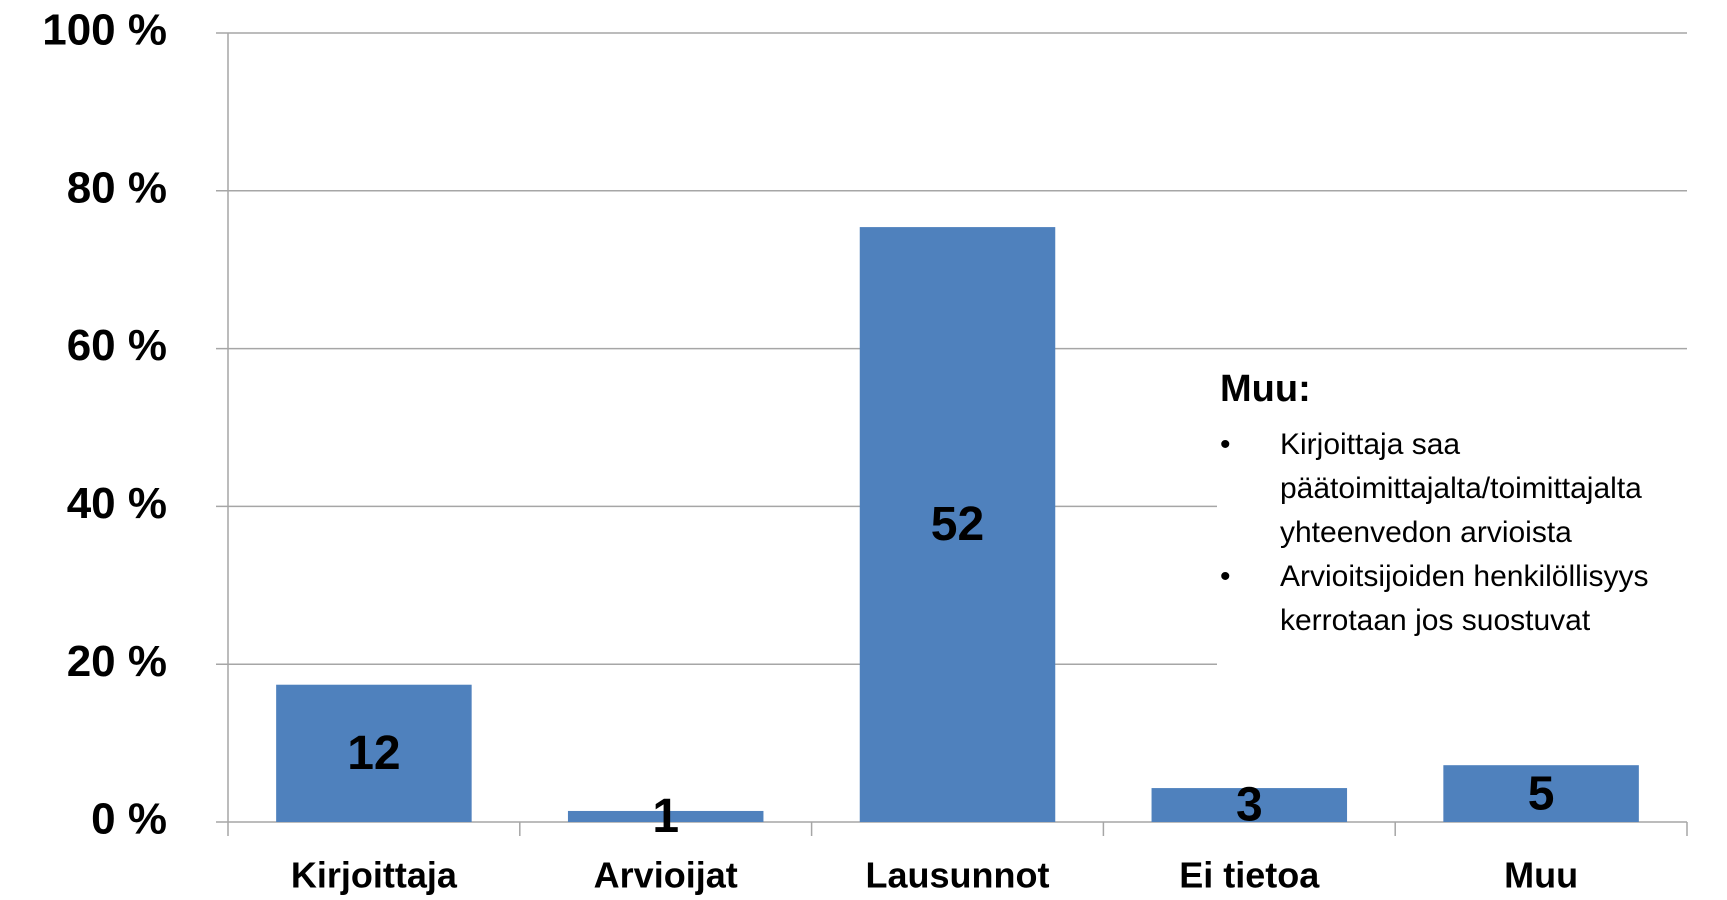 The width and height of the screenshot is (1727, 900). I want to click on x-tick-label: Kirjoittaja, so click(374, 875).